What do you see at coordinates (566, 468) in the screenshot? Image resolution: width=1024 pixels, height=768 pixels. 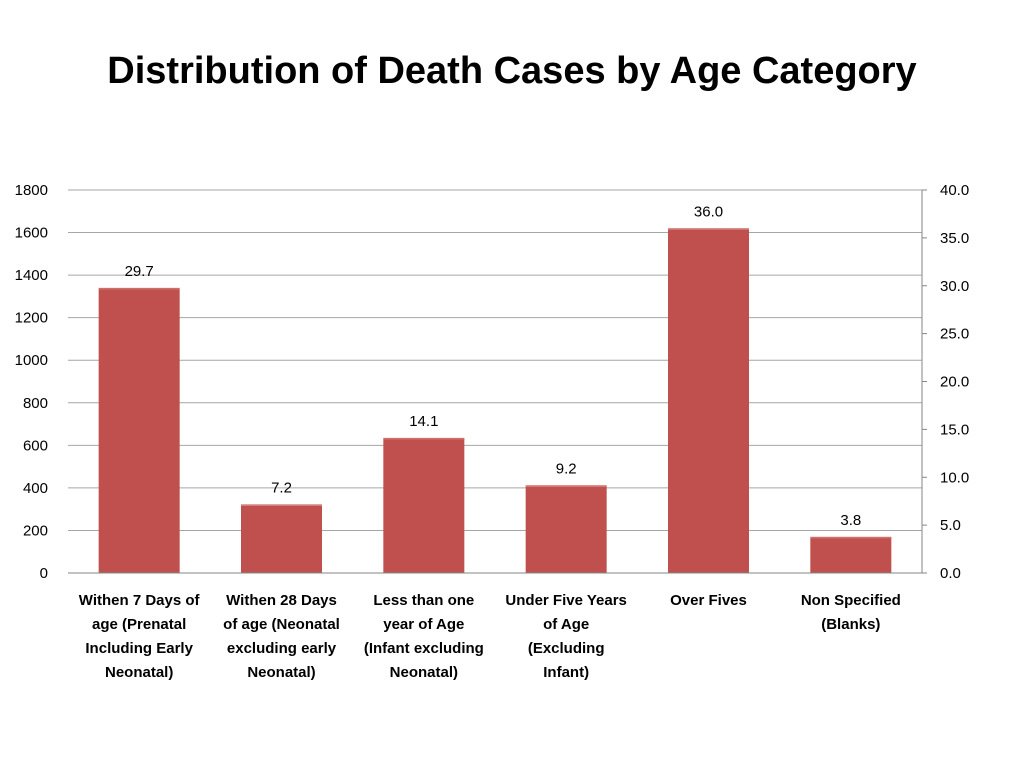 I see `data-label: 9.2` at bounding box center [566, 468].